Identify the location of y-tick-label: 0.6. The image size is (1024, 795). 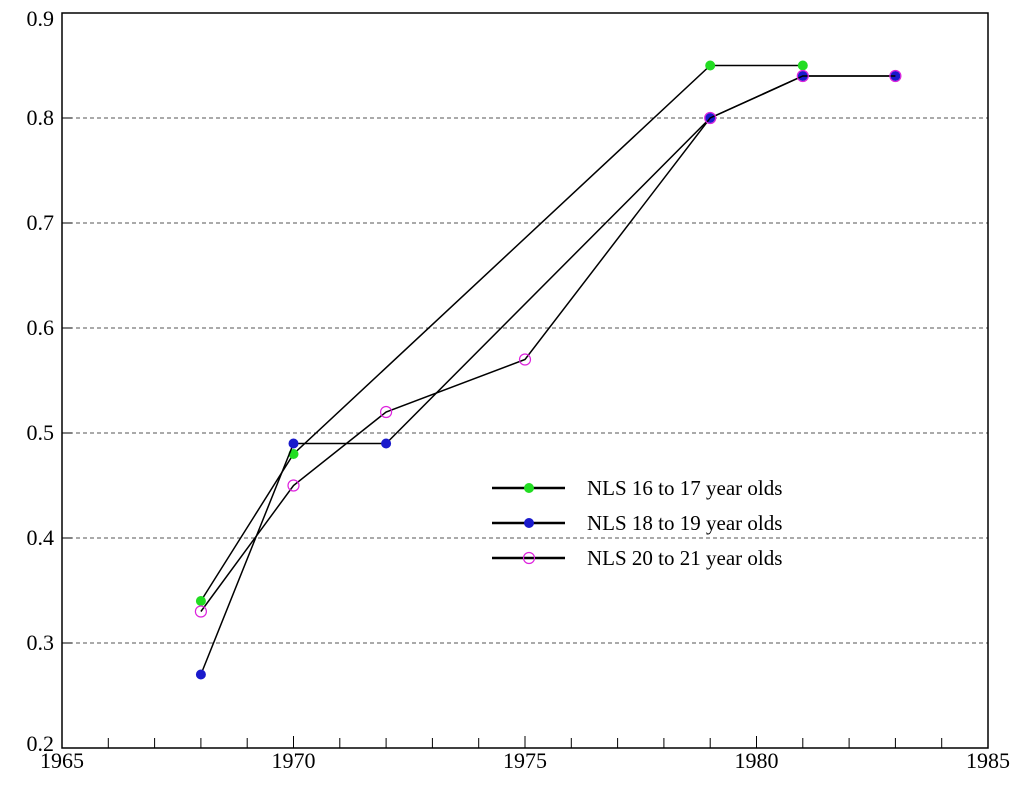
(41, 327).